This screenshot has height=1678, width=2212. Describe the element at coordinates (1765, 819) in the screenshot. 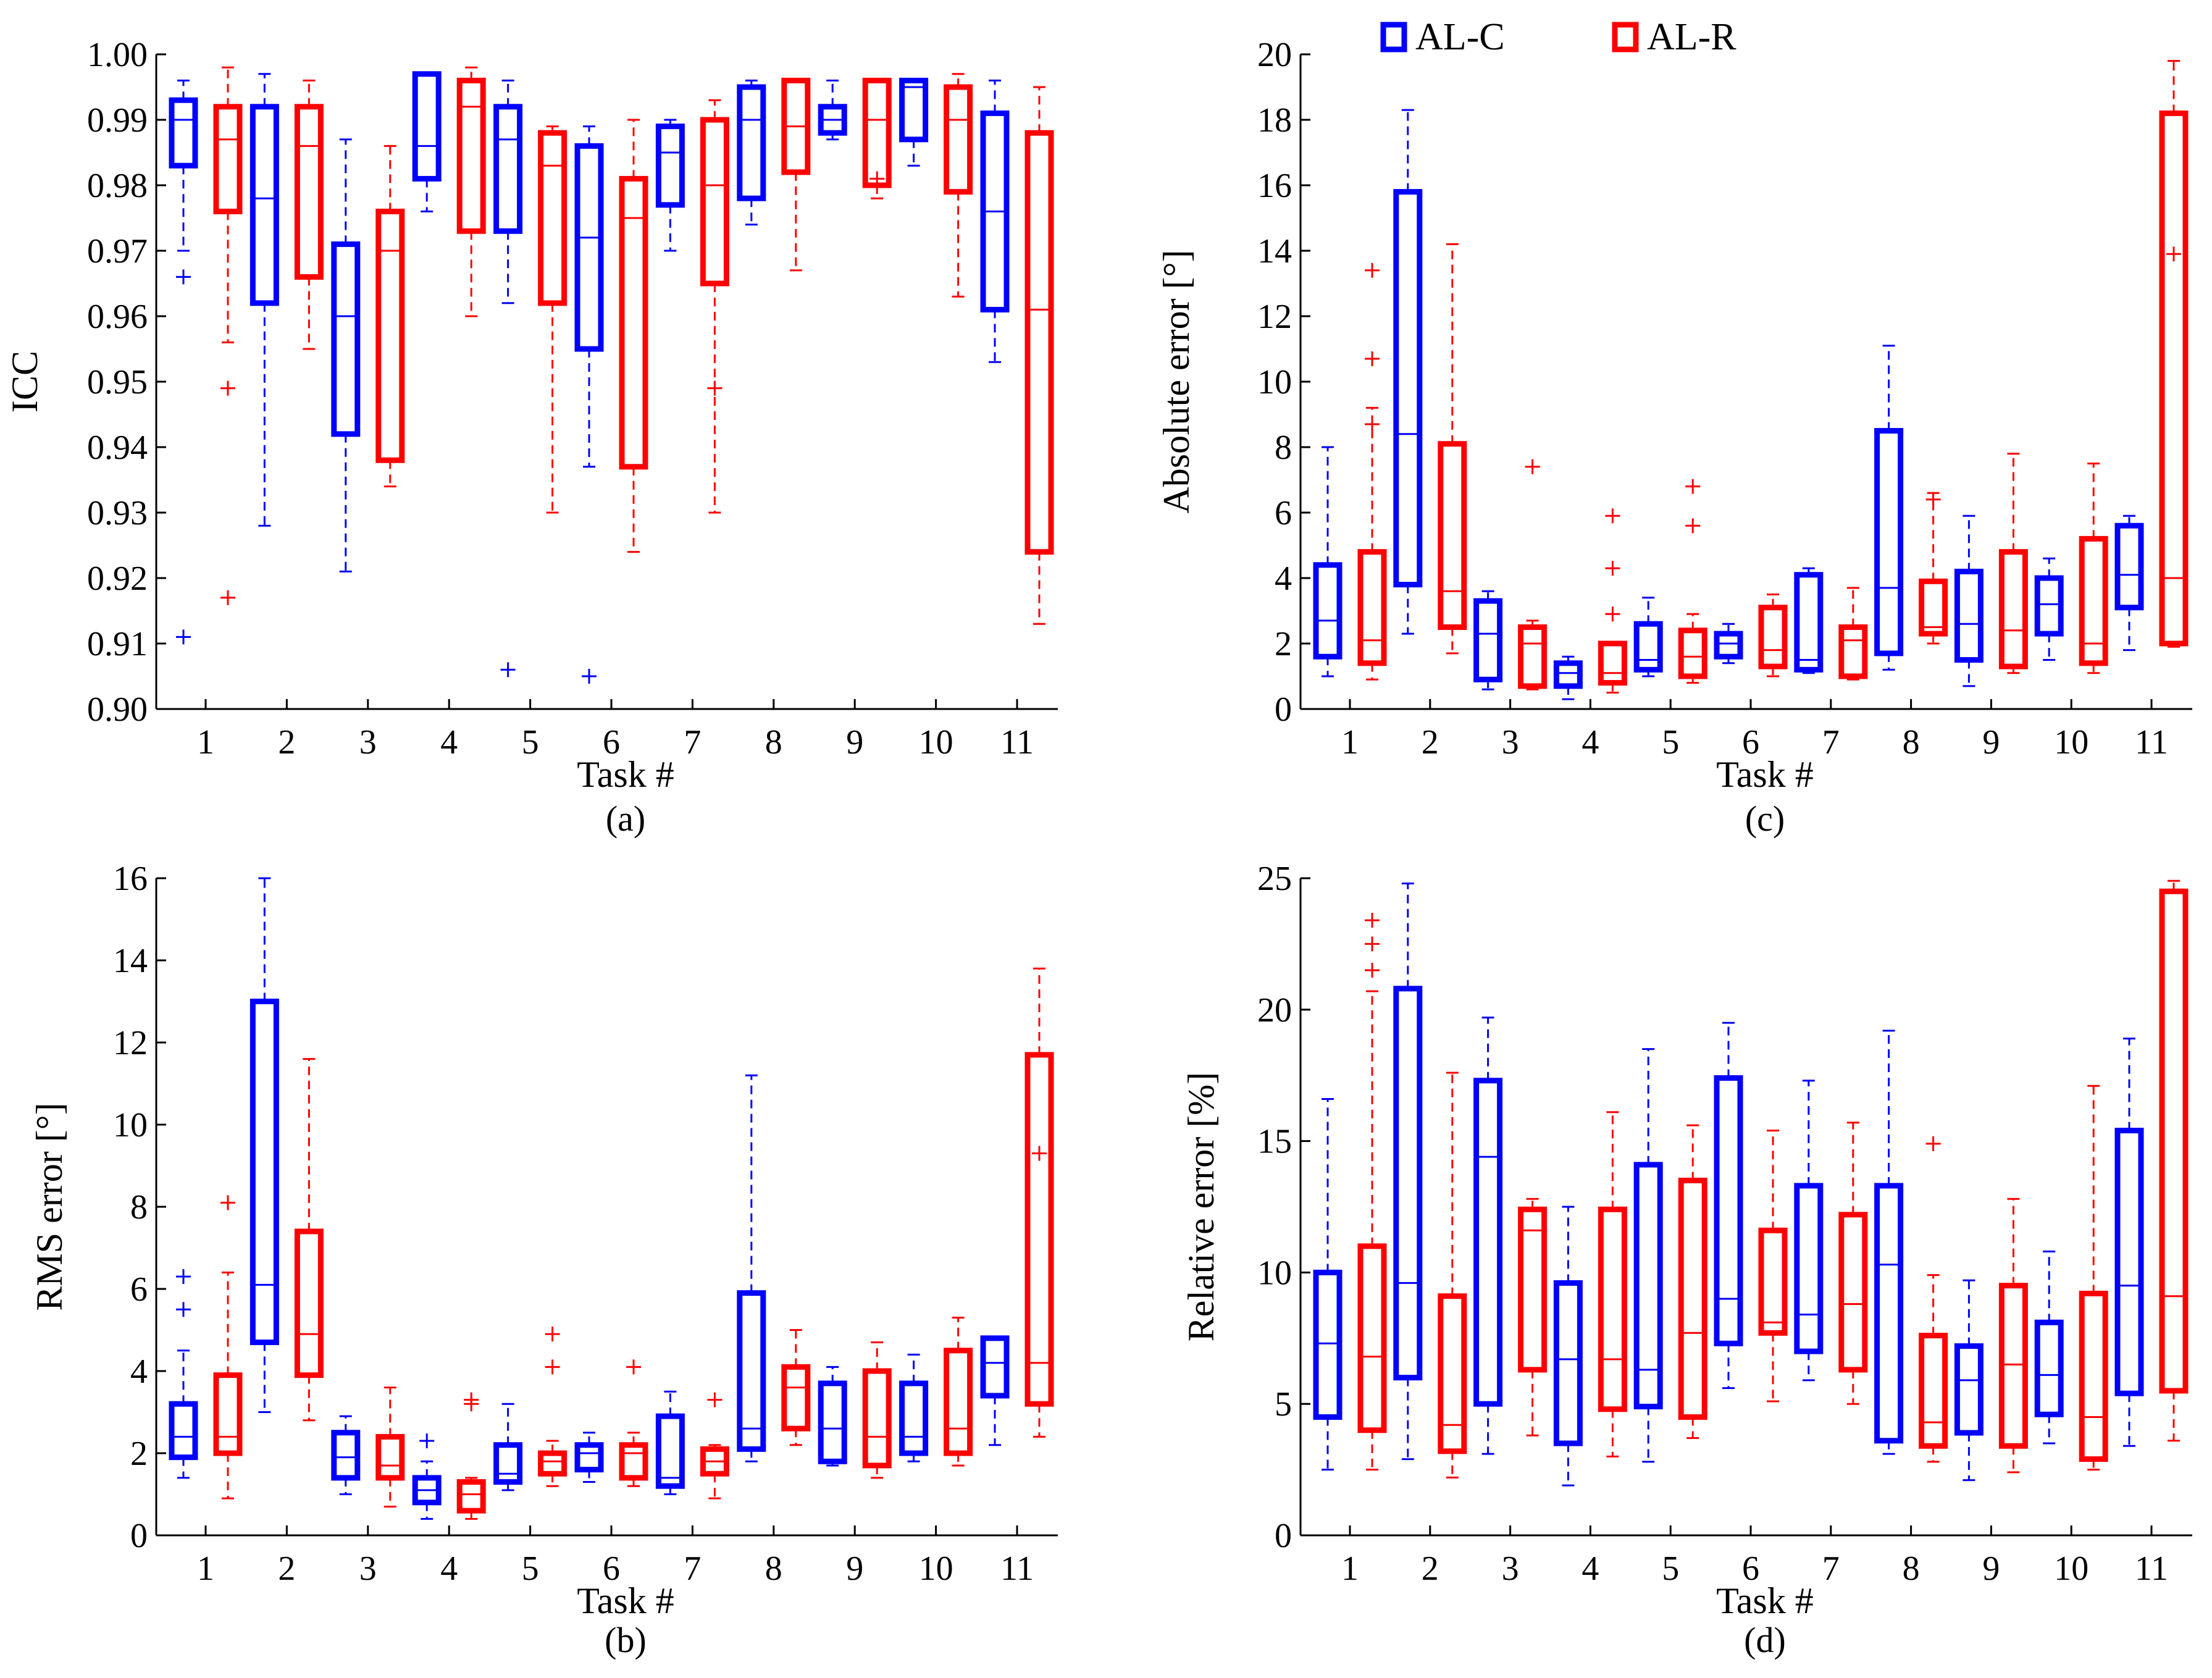

I see `panel-caption: (c)` at that location.